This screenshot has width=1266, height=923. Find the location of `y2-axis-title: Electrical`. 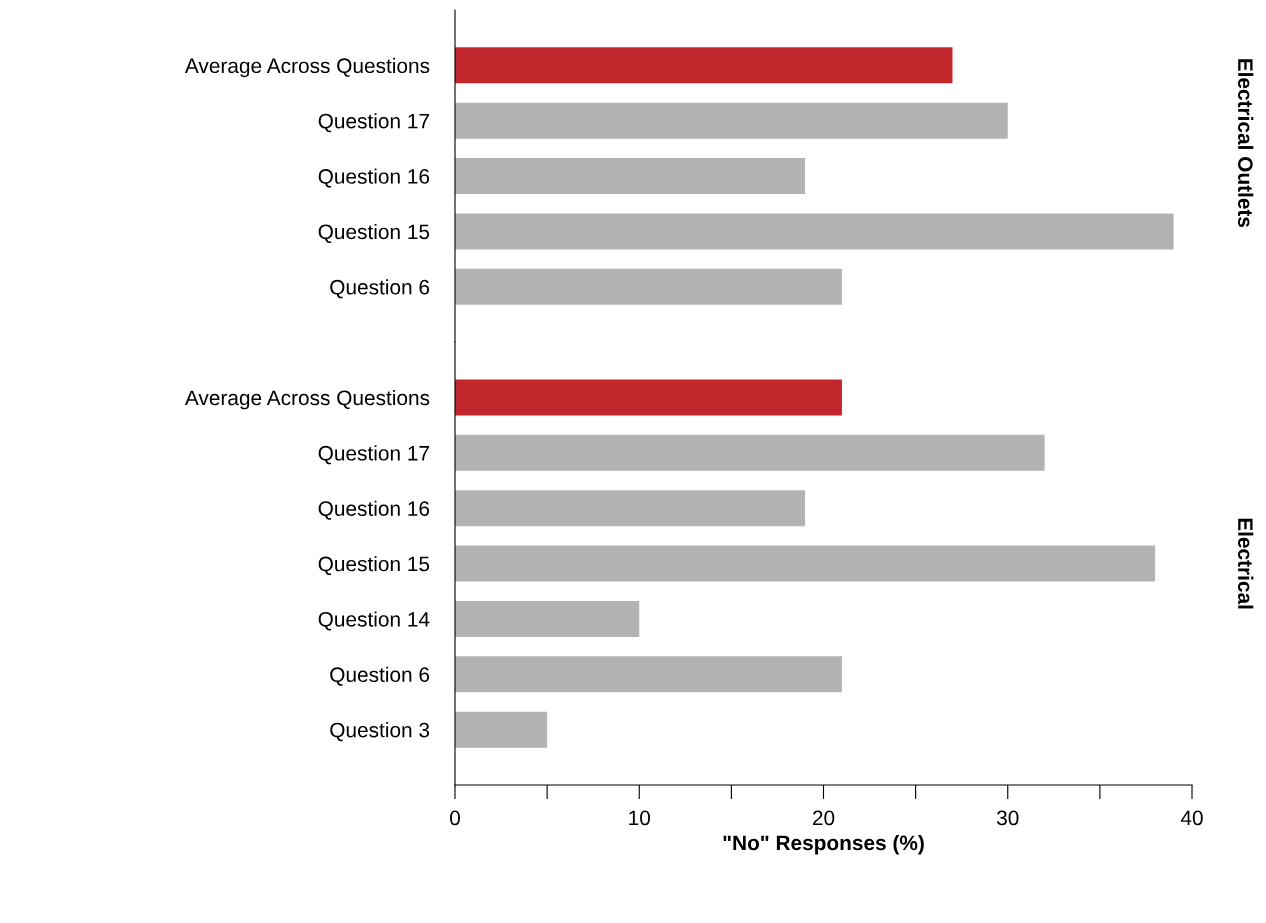

y2-axis-title: Electrical is located at coordinates (1246, 563).